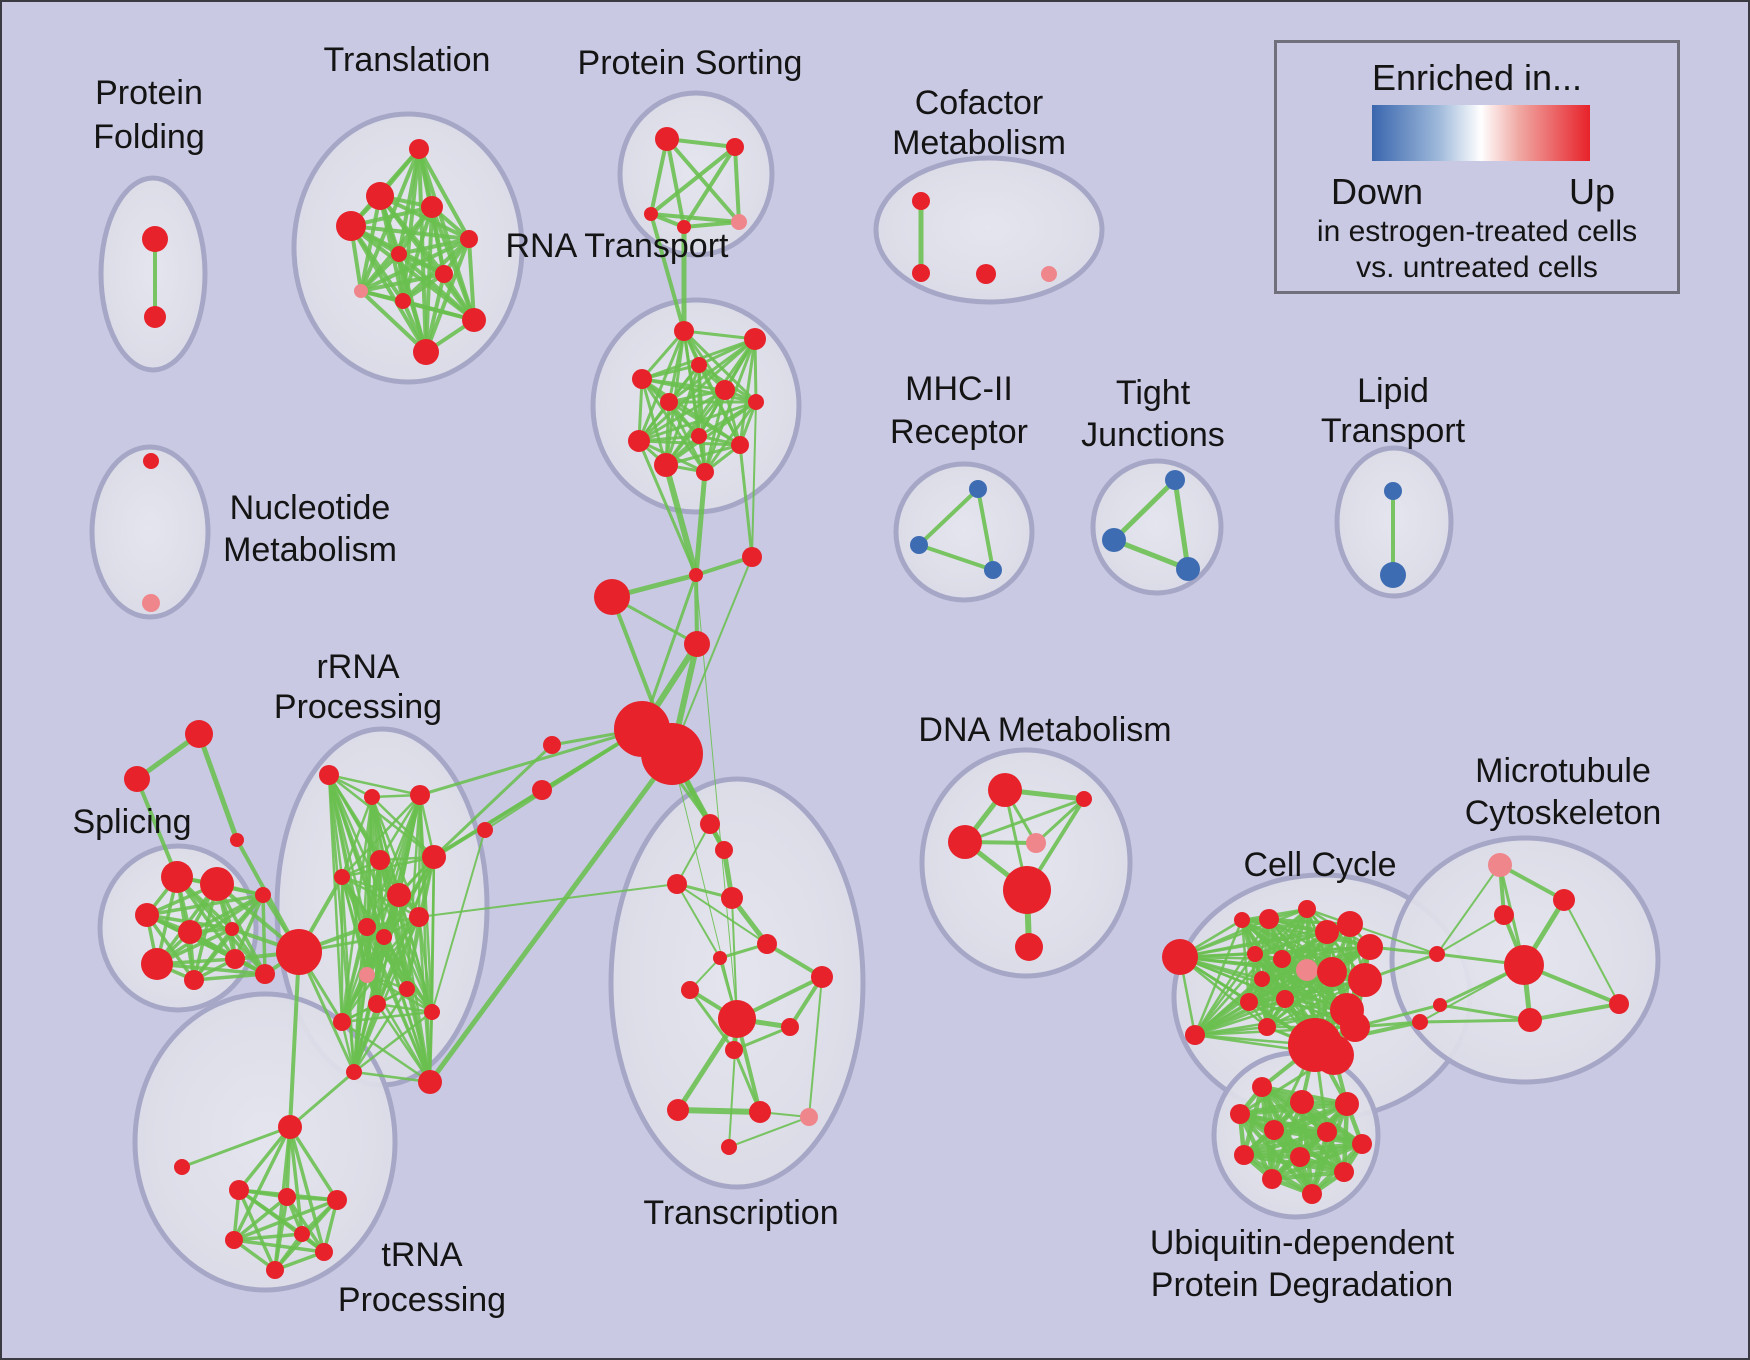  I want to click on cluster-label-lipid_transport: Lipid, so click(1393, 391).